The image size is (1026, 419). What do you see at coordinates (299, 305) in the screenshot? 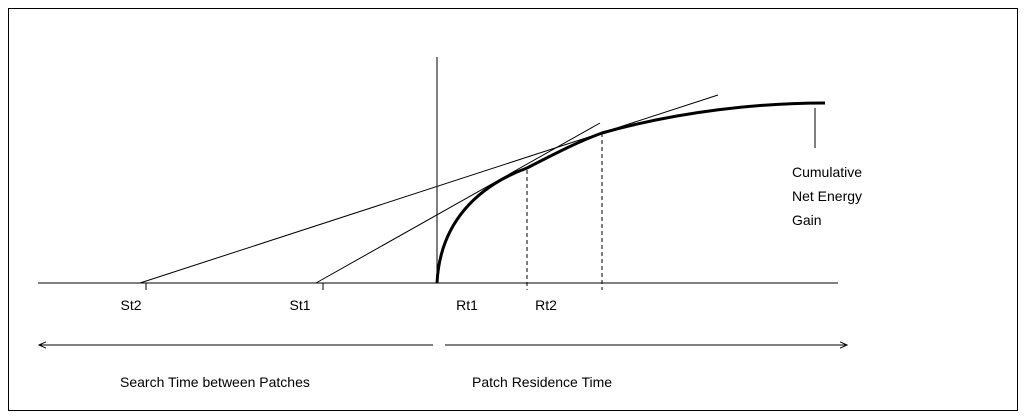
I see `axis-label: St1` at bounding box center [299, 305].